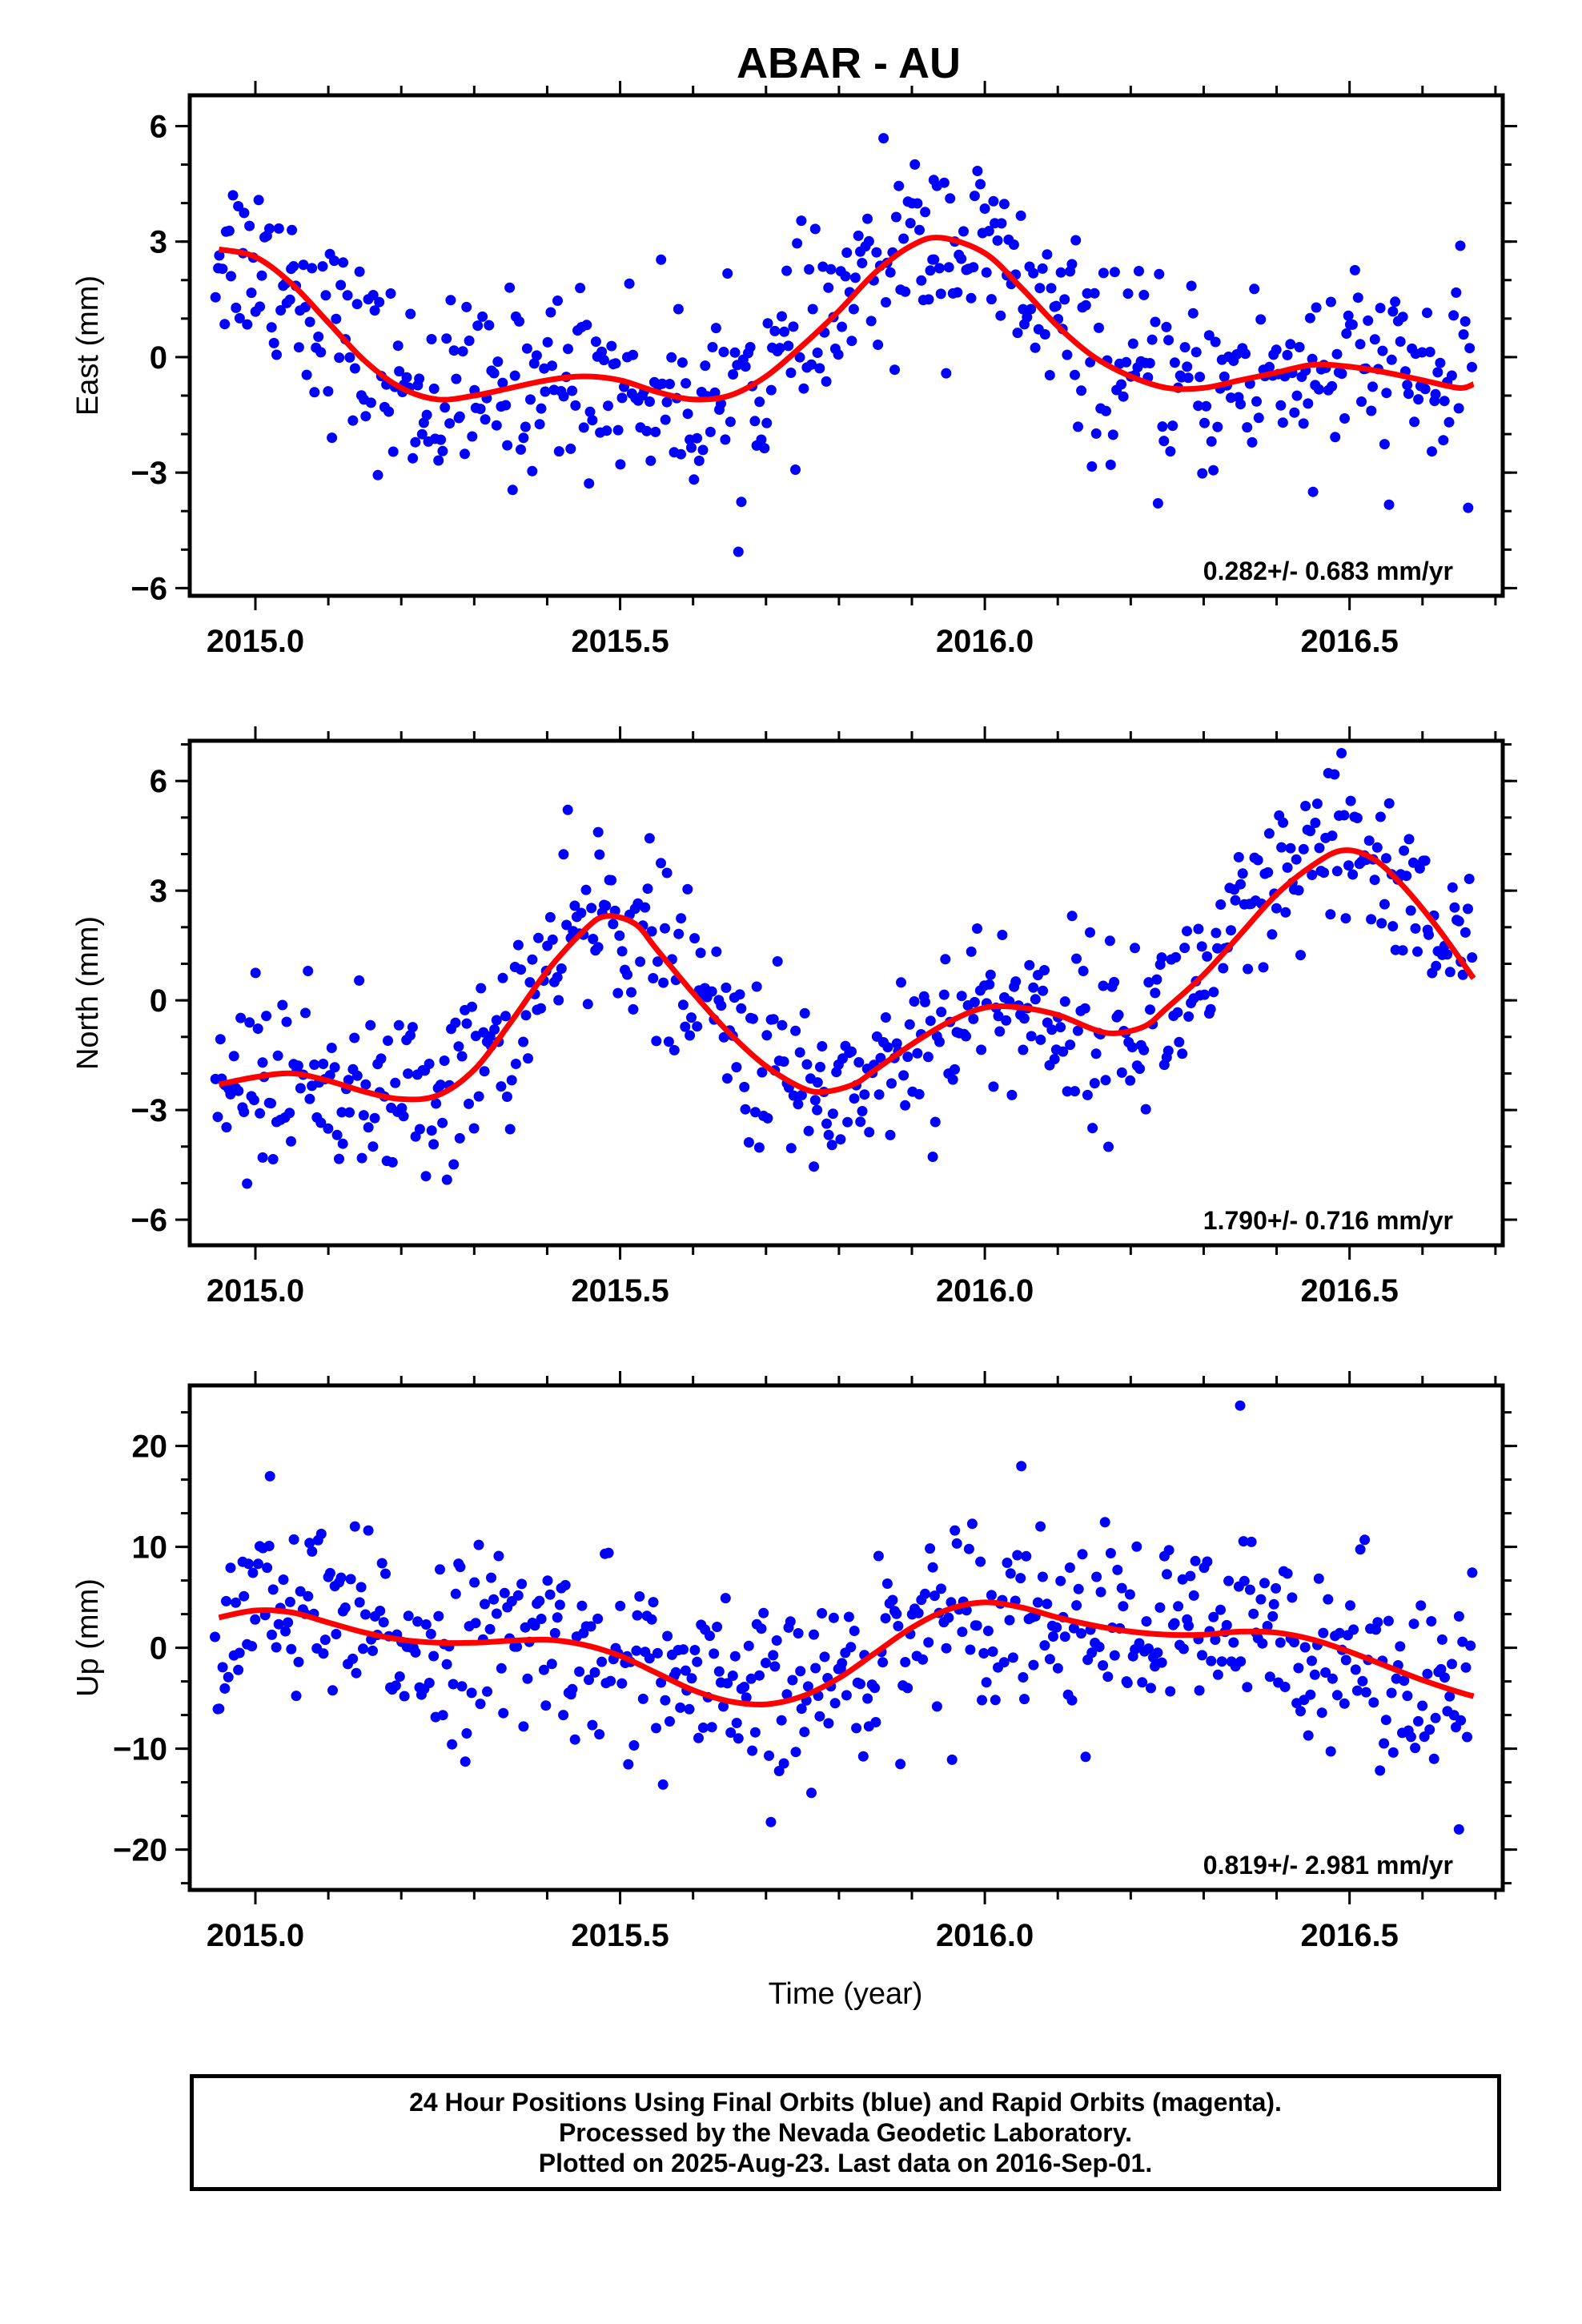  What do you see at coordinates (148, 473) in the screenshot?
I see `y-tick-label: −3` at bounding box center [148, 473].